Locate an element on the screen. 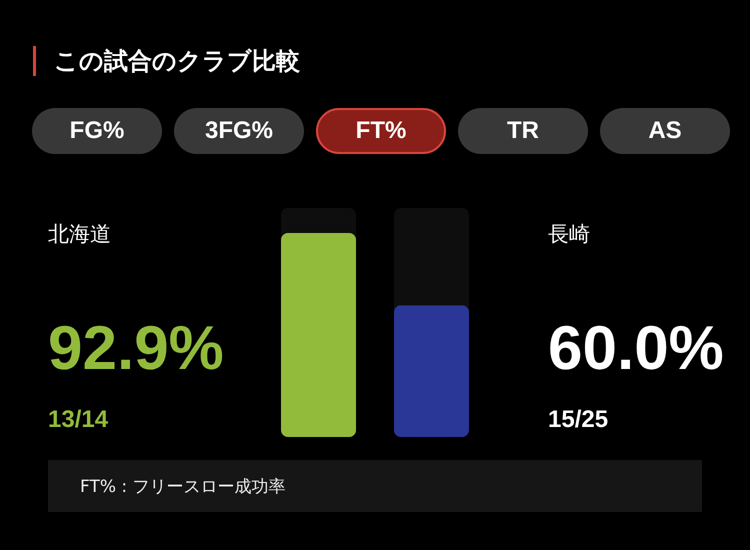 The image size is (750, 550). annotation: 92.9% is located at coordinates (136, 348).